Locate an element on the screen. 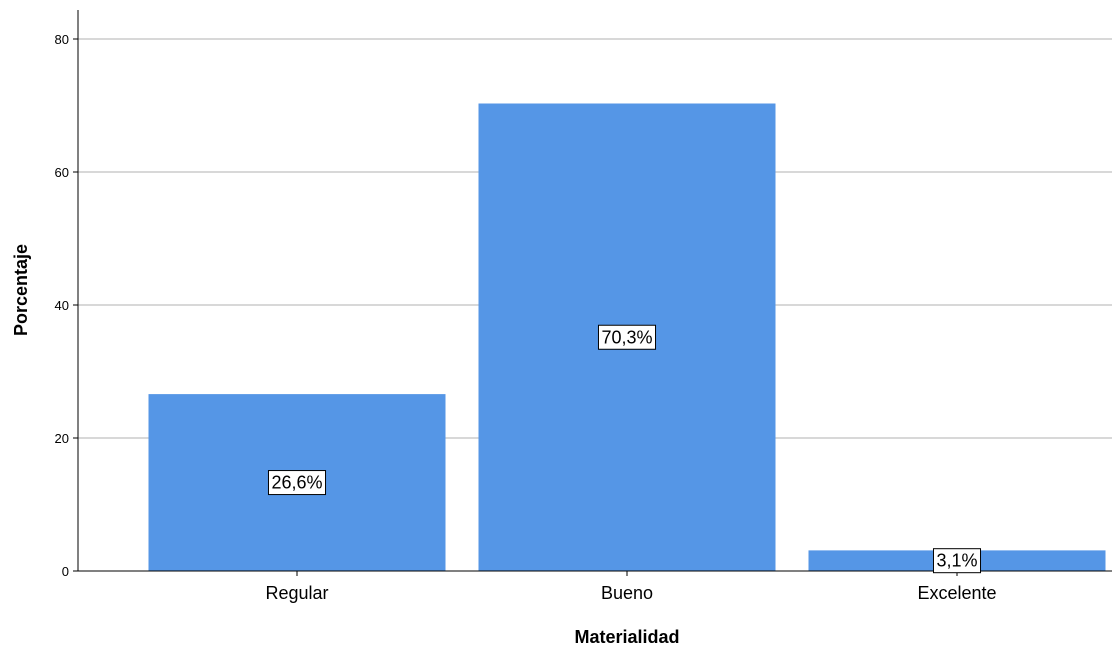  data-label: 3,1% is located at coordinates (957, 561).